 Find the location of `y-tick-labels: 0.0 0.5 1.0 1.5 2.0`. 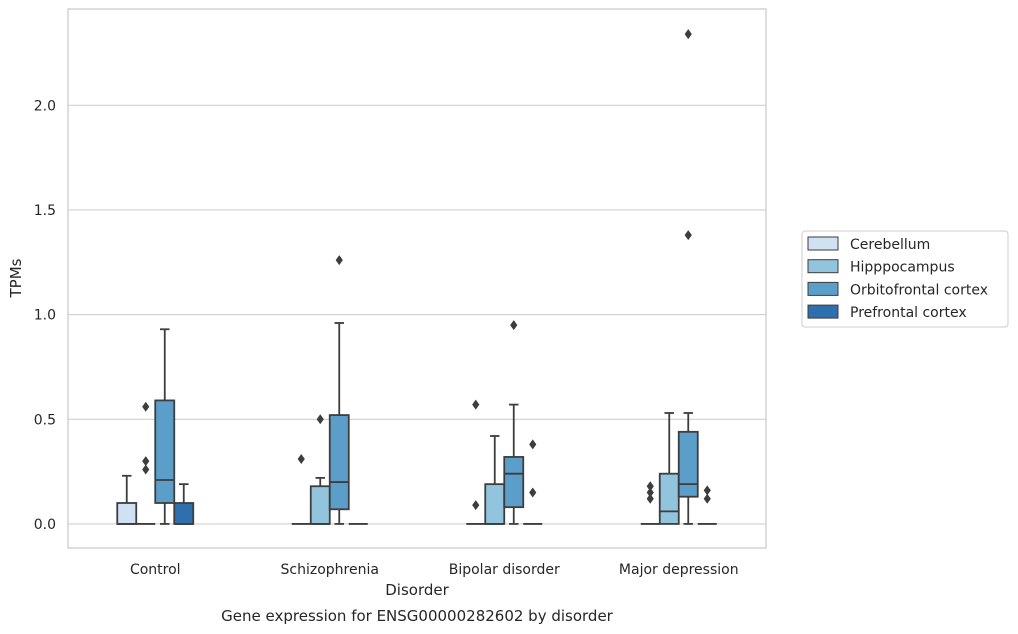

y-tick-labels: 0.0 0.5 1.0 1.5 2.0 is located at coordinates (45, 315).